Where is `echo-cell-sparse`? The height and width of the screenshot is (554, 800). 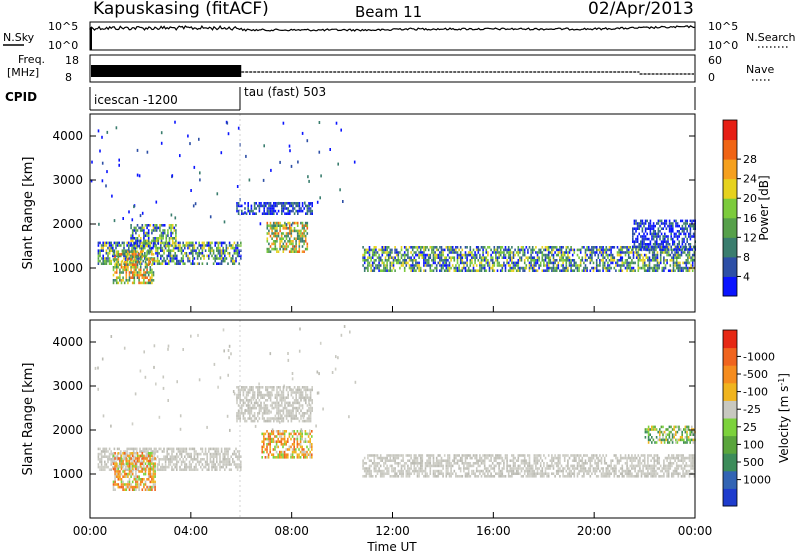 echo-cell-sparse is located at coordinates (330, 149).